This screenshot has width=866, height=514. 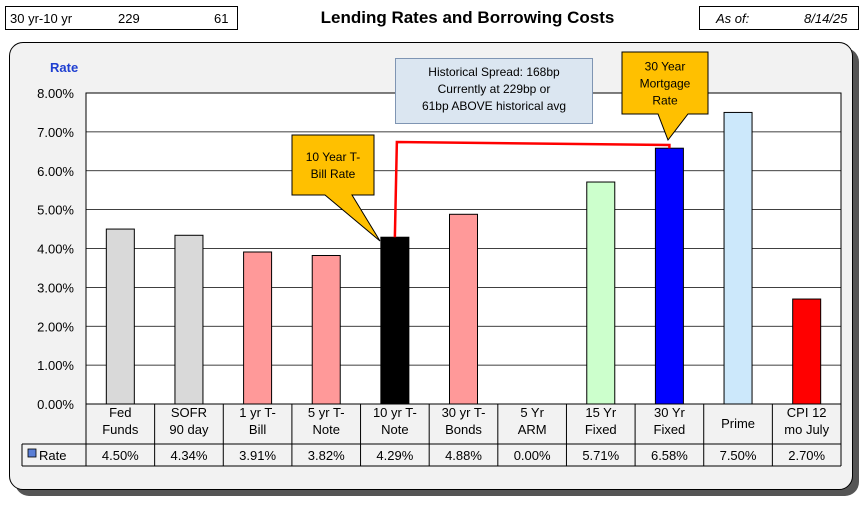 What do you see at coordinates (532, 455) in the screenshot?
I see `data-label: 0.00%` at bounding box center [532, 455].